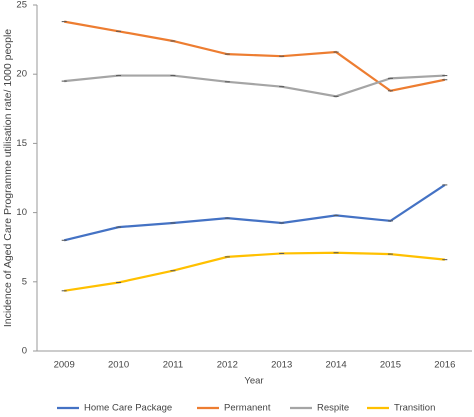  I want to click on y-tick-label: 25, so click(21, 5).